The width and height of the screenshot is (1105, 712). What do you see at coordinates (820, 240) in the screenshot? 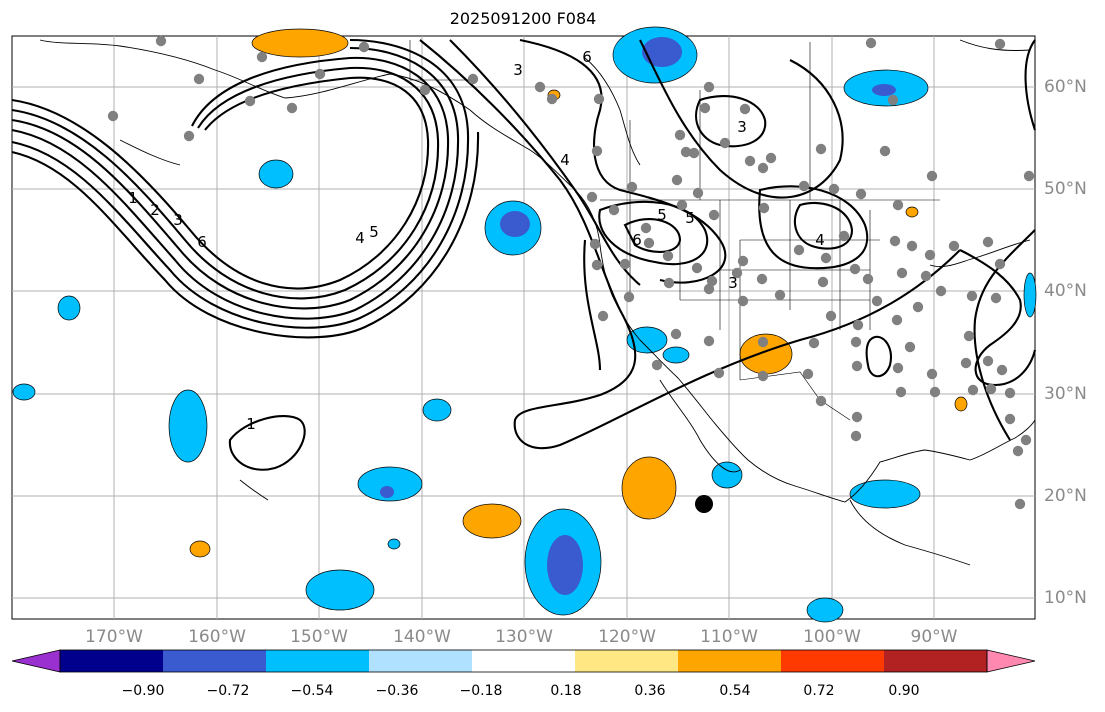
I see `contour-label: 4` at bounding box center [820, 240].